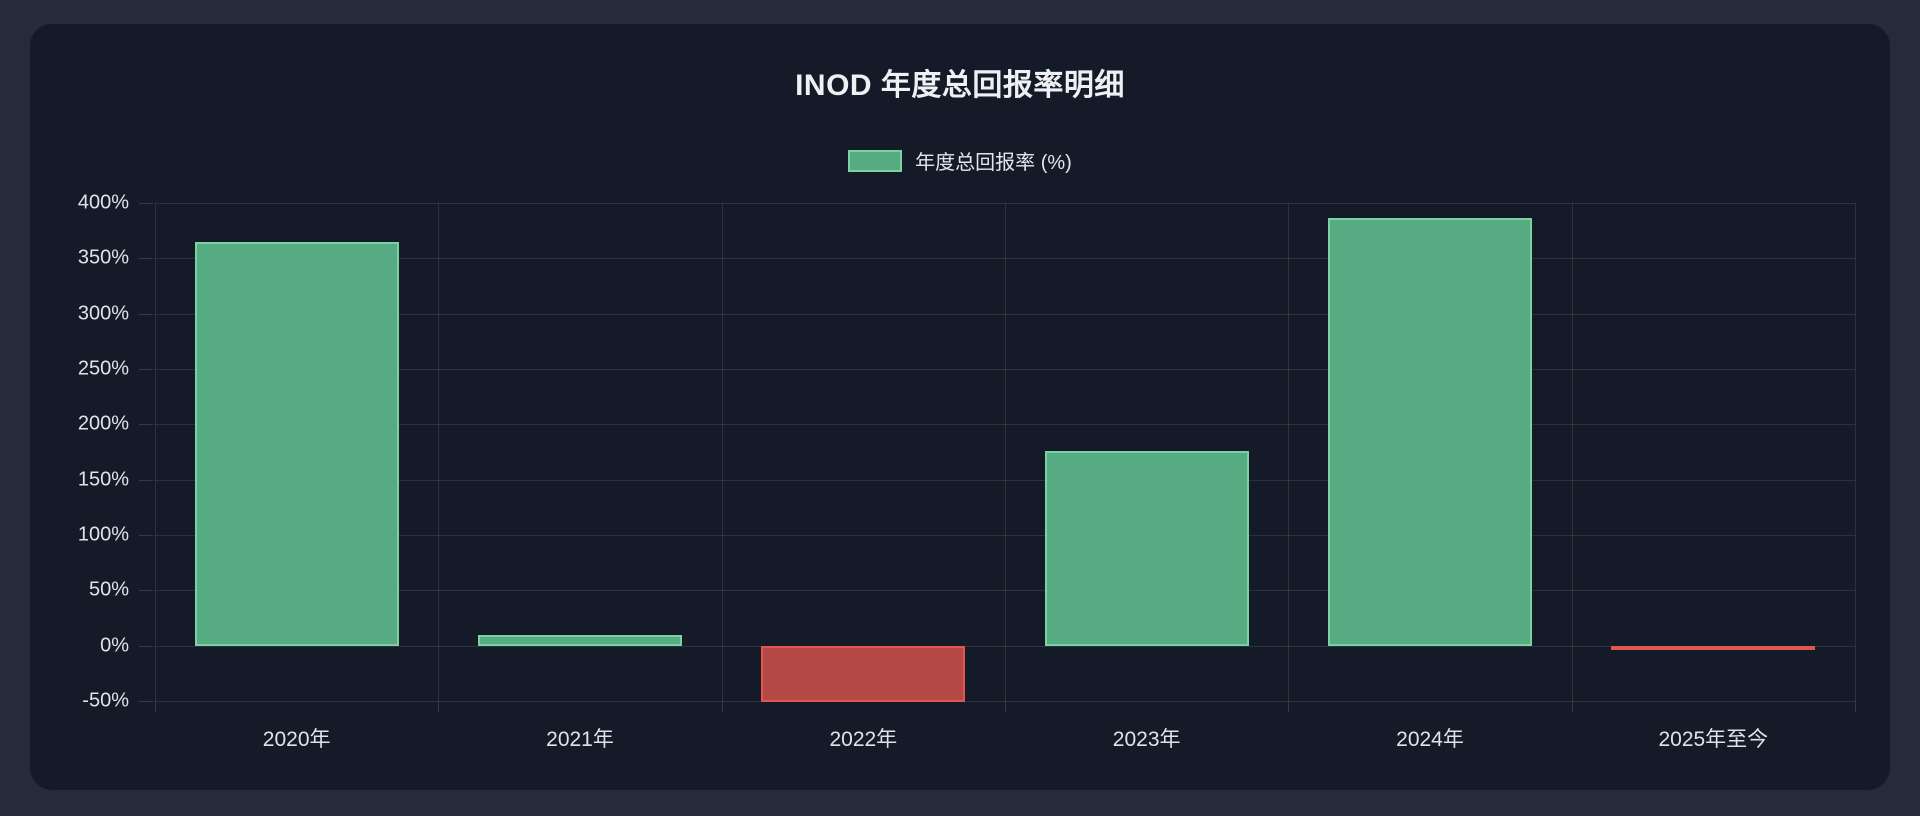  Describe the element at coordinates (1430, 739) in the screenshot. I see `x-axis-label: 2024年` at that location.